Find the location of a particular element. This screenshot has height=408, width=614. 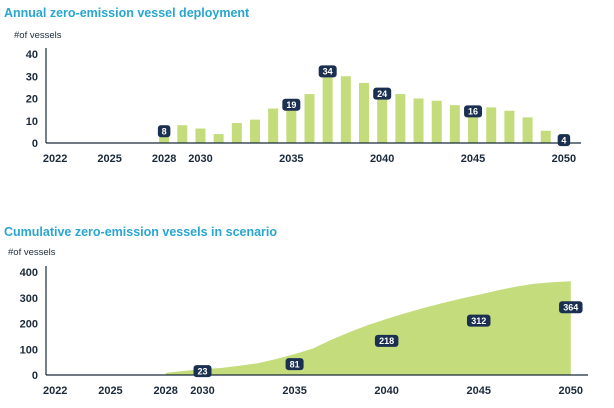

bar-2041 is located at coordinates (400, 118).